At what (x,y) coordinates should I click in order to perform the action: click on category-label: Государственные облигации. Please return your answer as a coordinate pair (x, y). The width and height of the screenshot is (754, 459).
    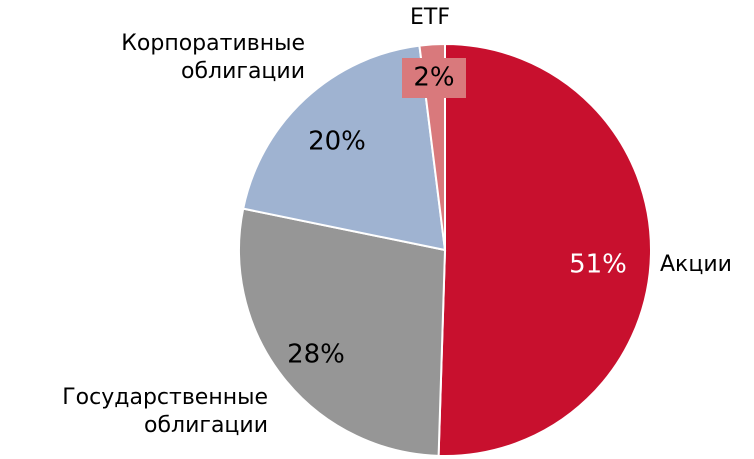
    Looking at the image, I should click on (165, 411).